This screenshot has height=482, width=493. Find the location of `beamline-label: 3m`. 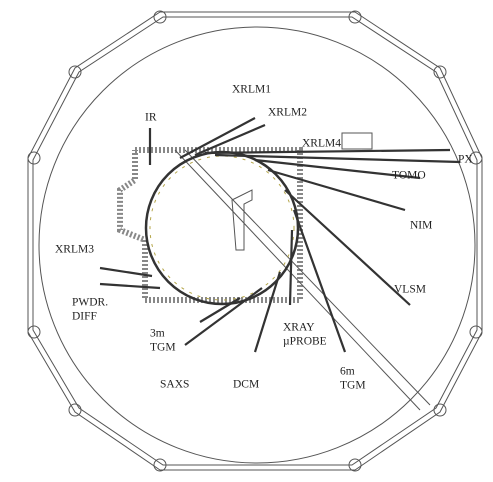

beamline-label: 3m is located at coordinates (157, 334).